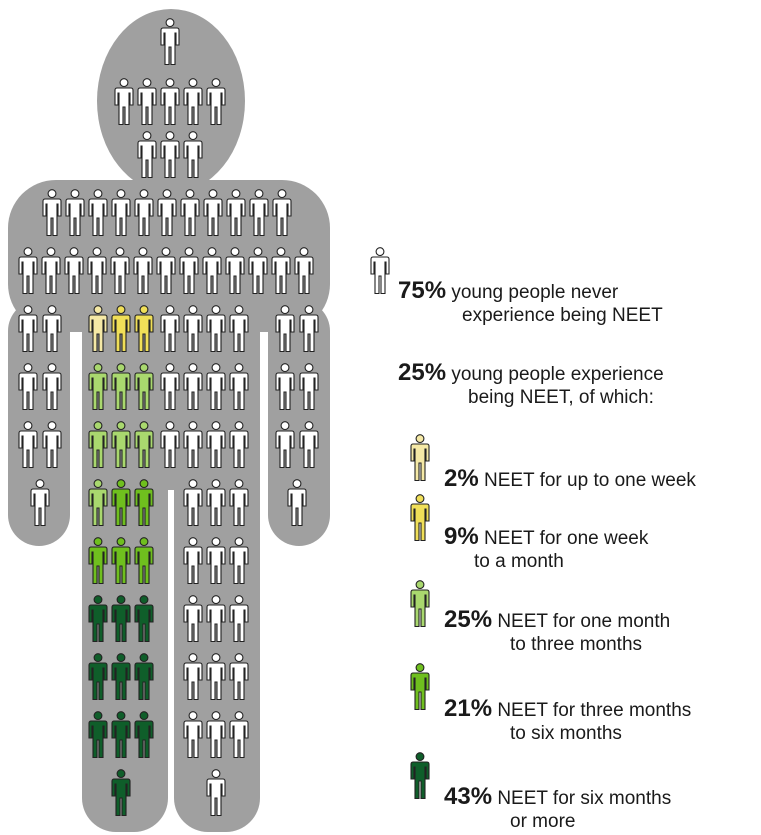 This screenshot has width=761, height=835. Describe the element at coordinates (576, 644) in the screenshot. I see `legend-one-to-three-months-label-2: to three months` at that location.